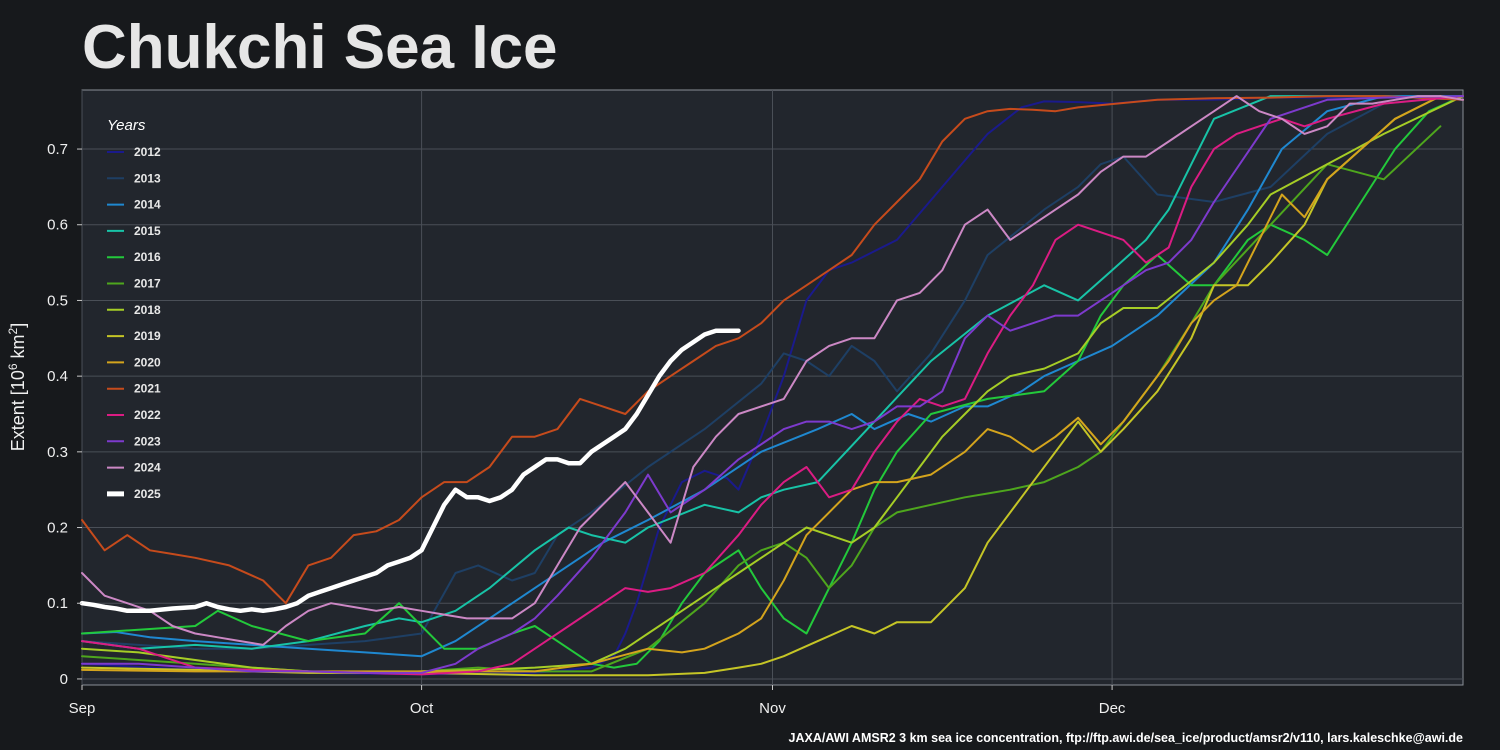 This screenshot has height=750, width=1500. I want to click on legend-item-2017: 2017, so click(134, 284).